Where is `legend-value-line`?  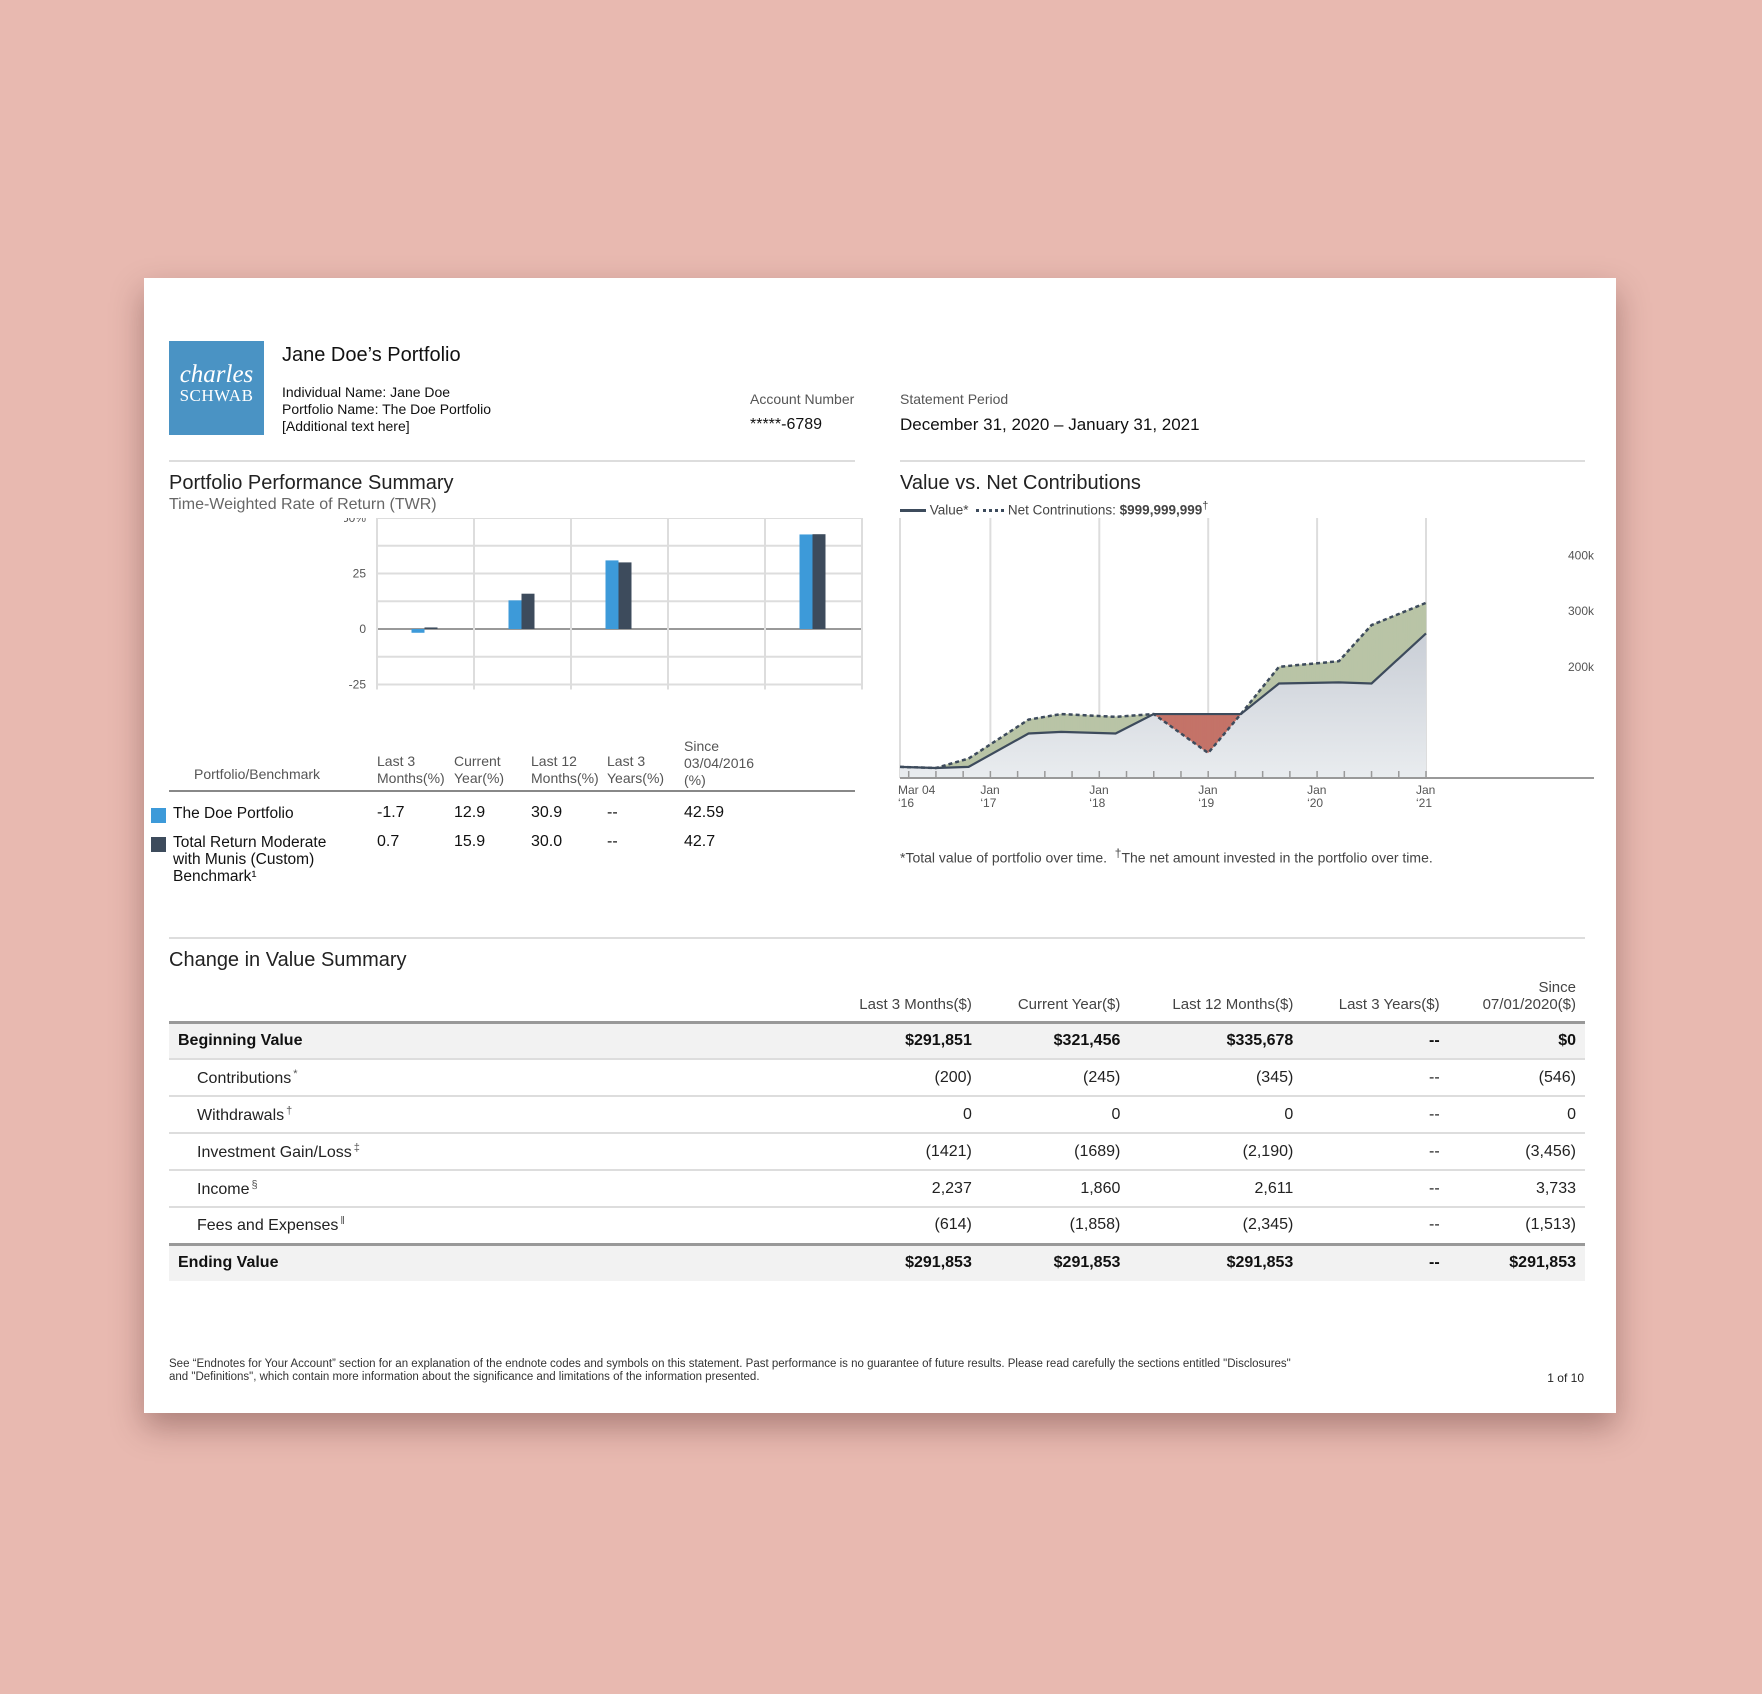 legend-value-line is located at coordinates (913, 511).